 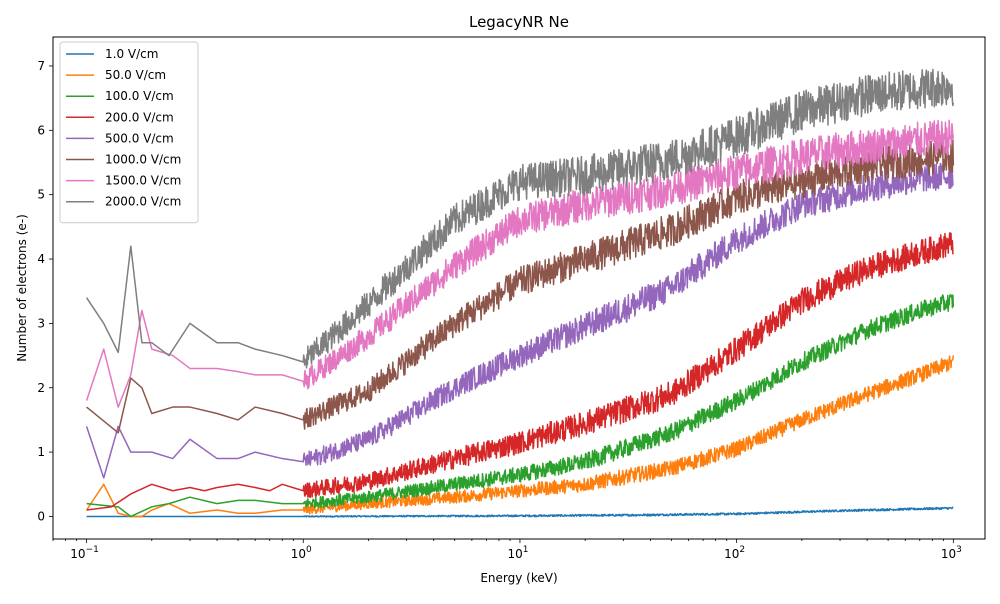 What do you see at coordinates (519, 22) in the screenshot?
I see `chart-title: LegacyNR Ne` at bounding box center [519, 22].